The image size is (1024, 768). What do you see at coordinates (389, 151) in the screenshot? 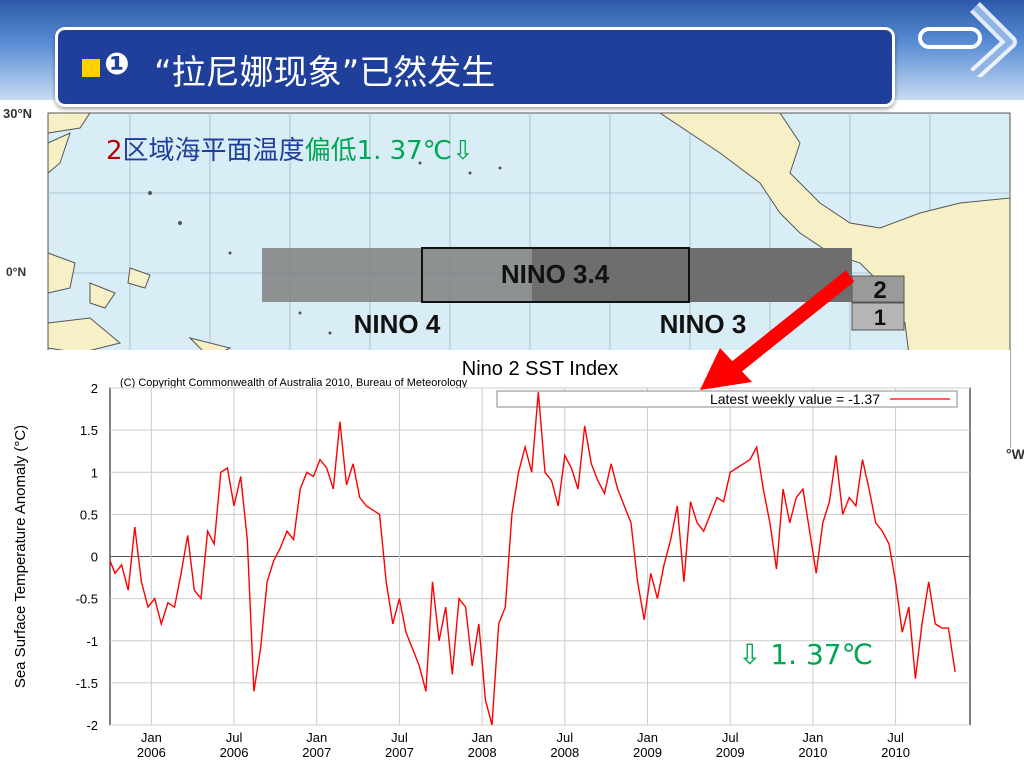
I see `region-deviation: 偏低1. 37℃⇩` at bounding box center [389, 151].